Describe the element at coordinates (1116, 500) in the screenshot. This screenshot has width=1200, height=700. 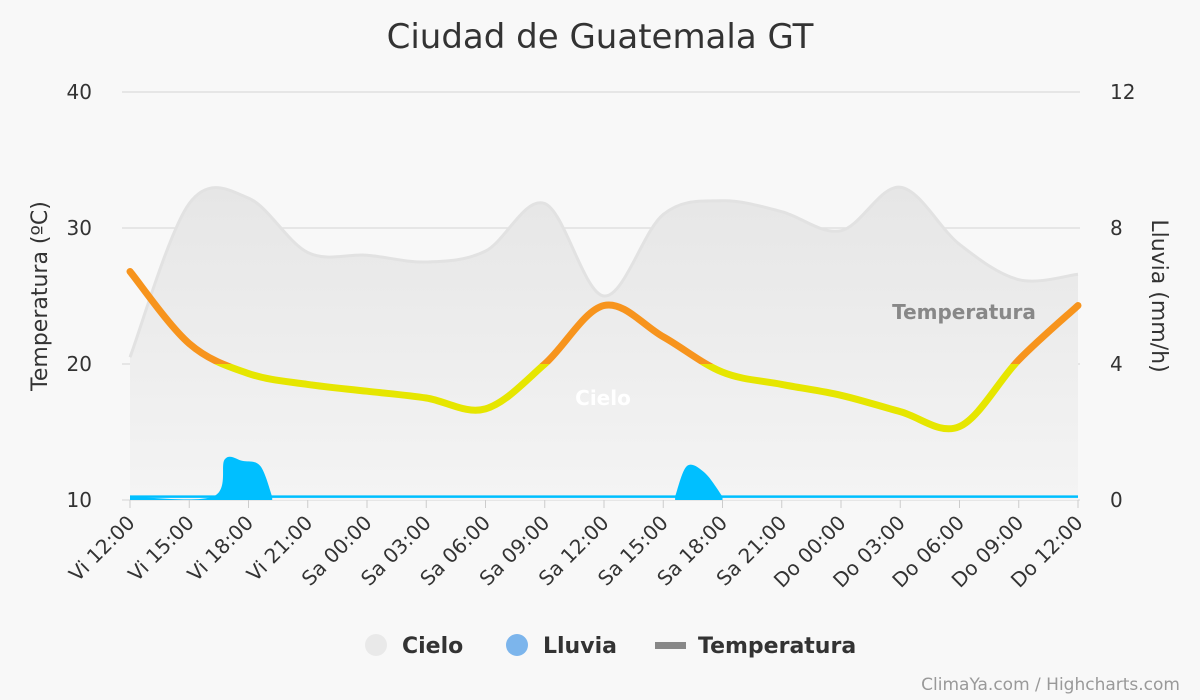
I see `y-right-tick-label: 0` at that location.